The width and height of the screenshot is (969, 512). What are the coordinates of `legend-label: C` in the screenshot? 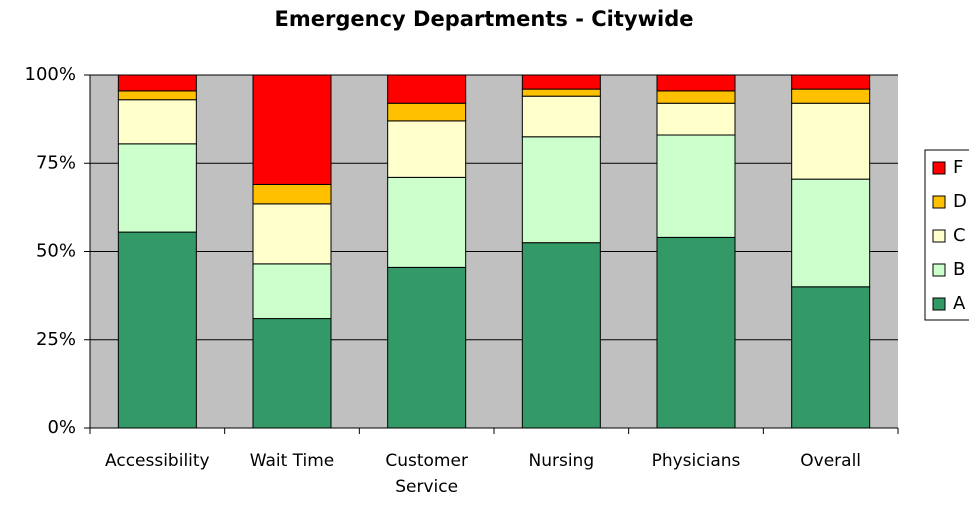 It's located at (959, 235).